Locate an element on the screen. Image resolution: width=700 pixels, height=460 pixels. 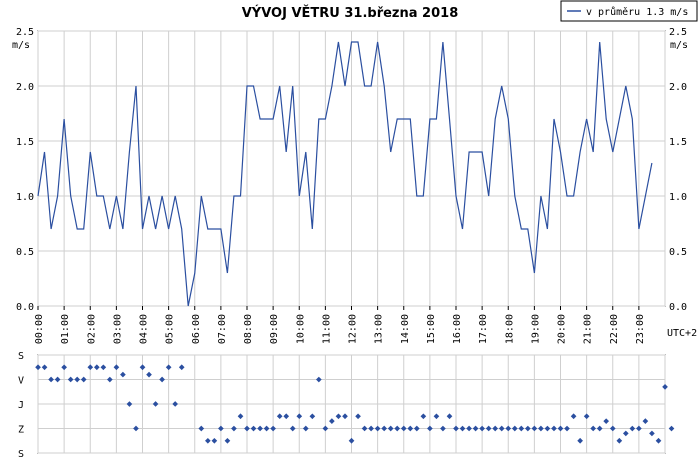
x-tick-label: 19:00 is located at coordinates (535, 329).